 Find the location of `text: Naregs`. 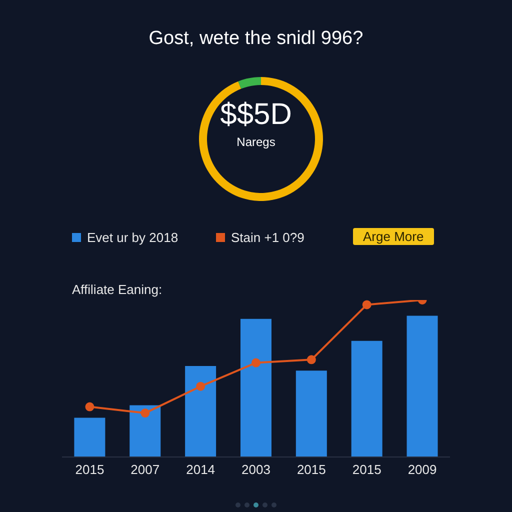

text: Naregs is located at coordinates (256, 142).